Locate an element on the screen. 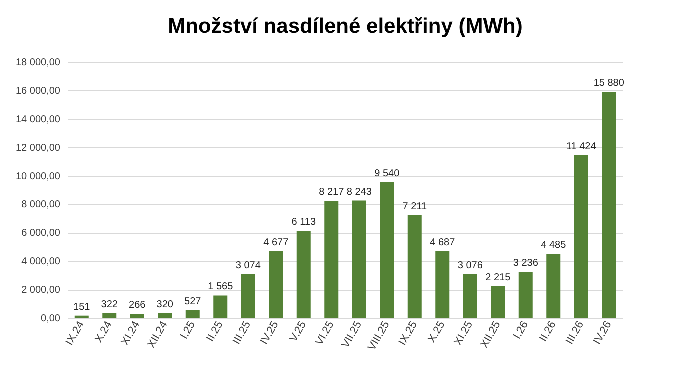 The height and width of the screenshot is (378, 700). data-label: 8 217 is located at coordinates (332, 192).